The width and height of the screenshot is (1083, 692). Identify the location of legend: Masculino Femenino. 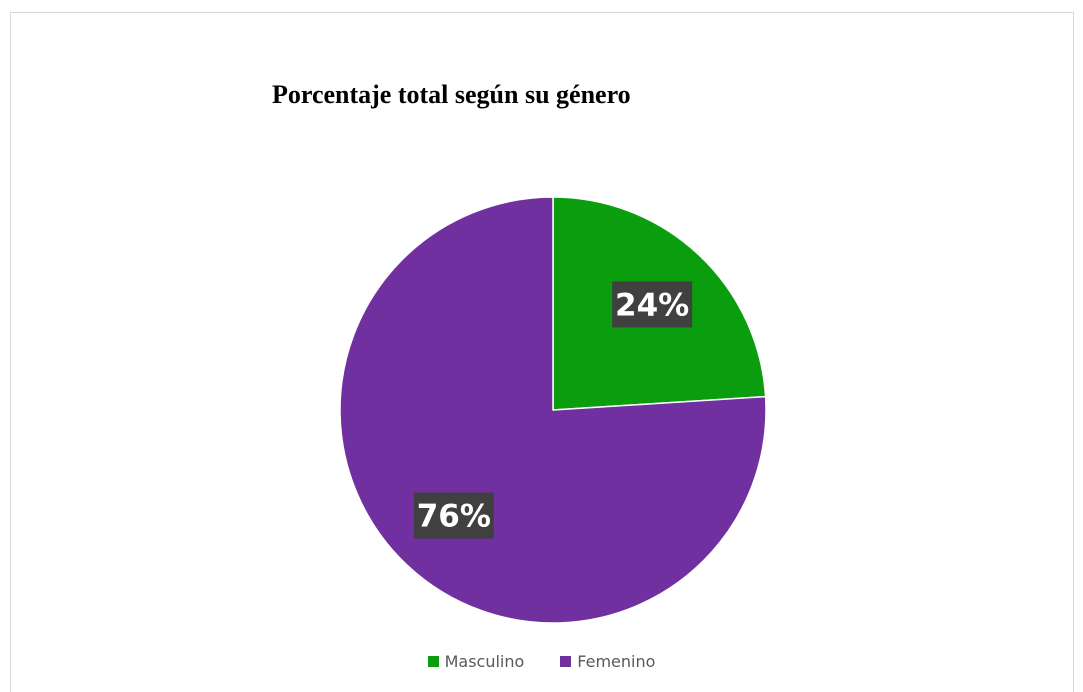
(541, 661).